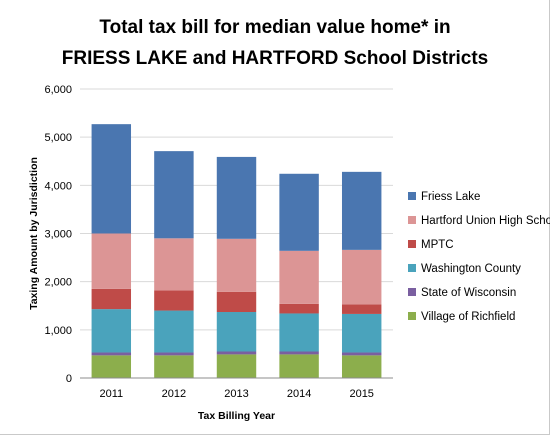 Image resolution: width=550 pixels, height=435 pixels. Describe the element at coordinates (34, 233) in the screenshot. I see `y-axis-title: Taxing Amount by Jurisdiction` at that location.